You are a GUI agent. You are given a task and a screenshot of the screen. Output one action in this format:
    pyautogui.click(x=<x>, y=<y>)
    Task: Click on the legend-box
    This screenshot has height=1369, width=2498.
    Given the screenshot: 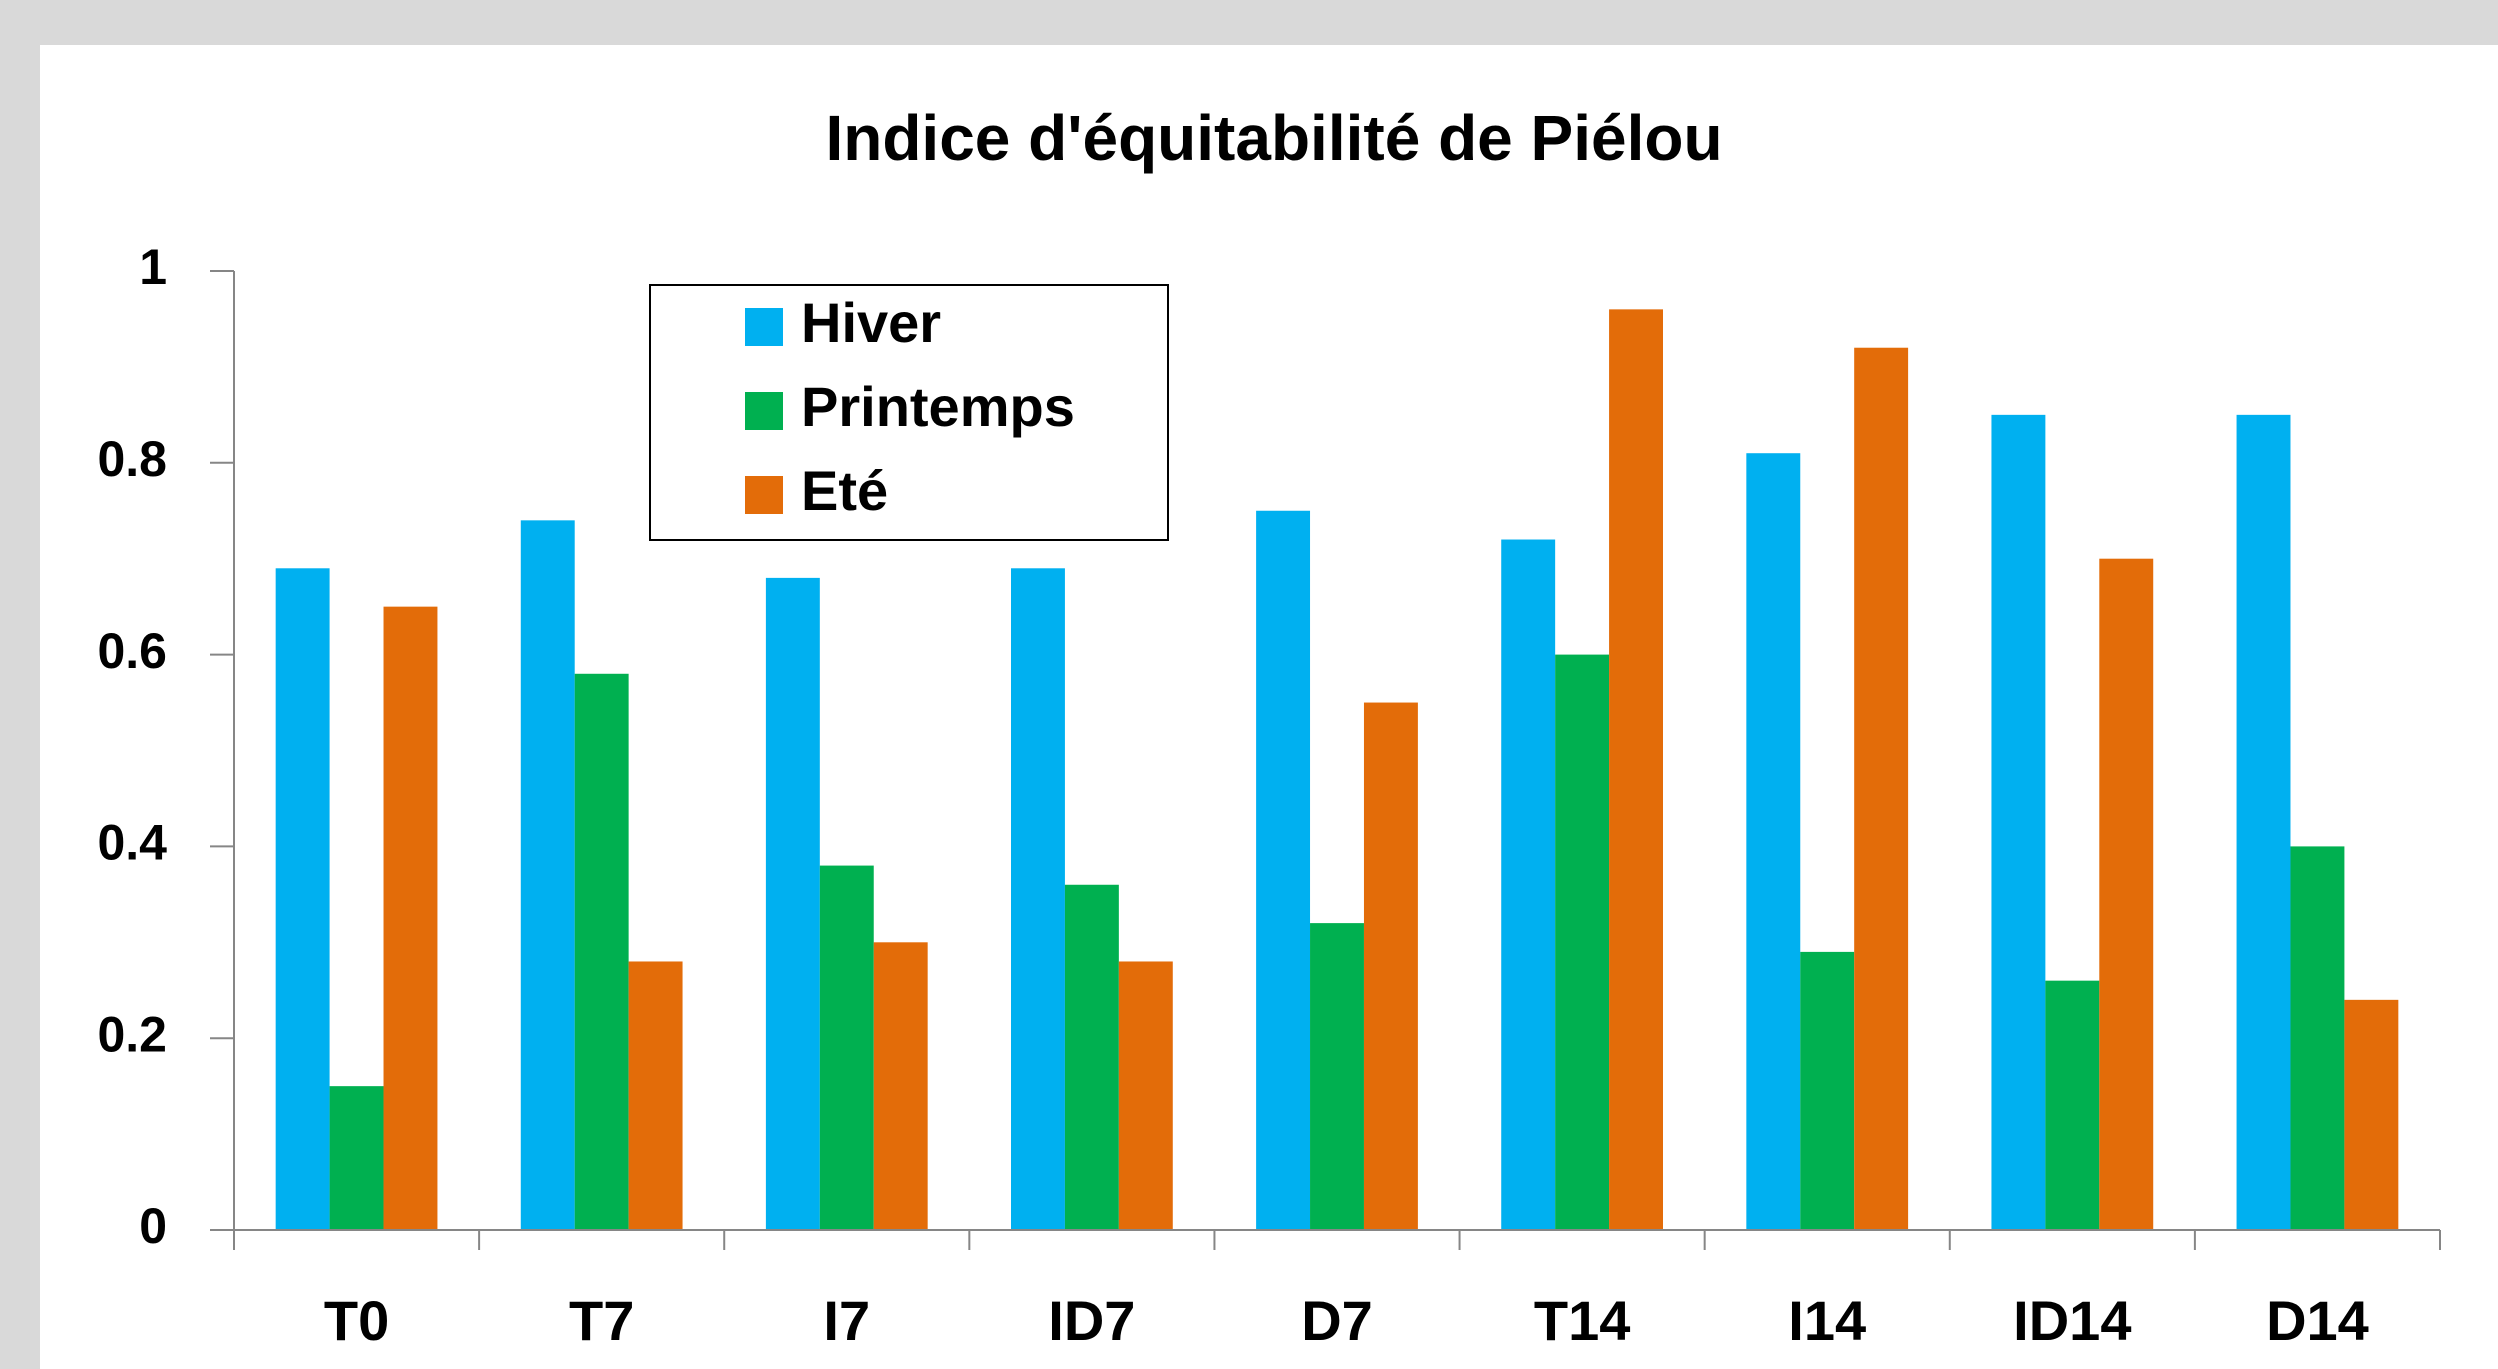 What is the action you would take?
    pyautogui.click(x=909, y=412)
    